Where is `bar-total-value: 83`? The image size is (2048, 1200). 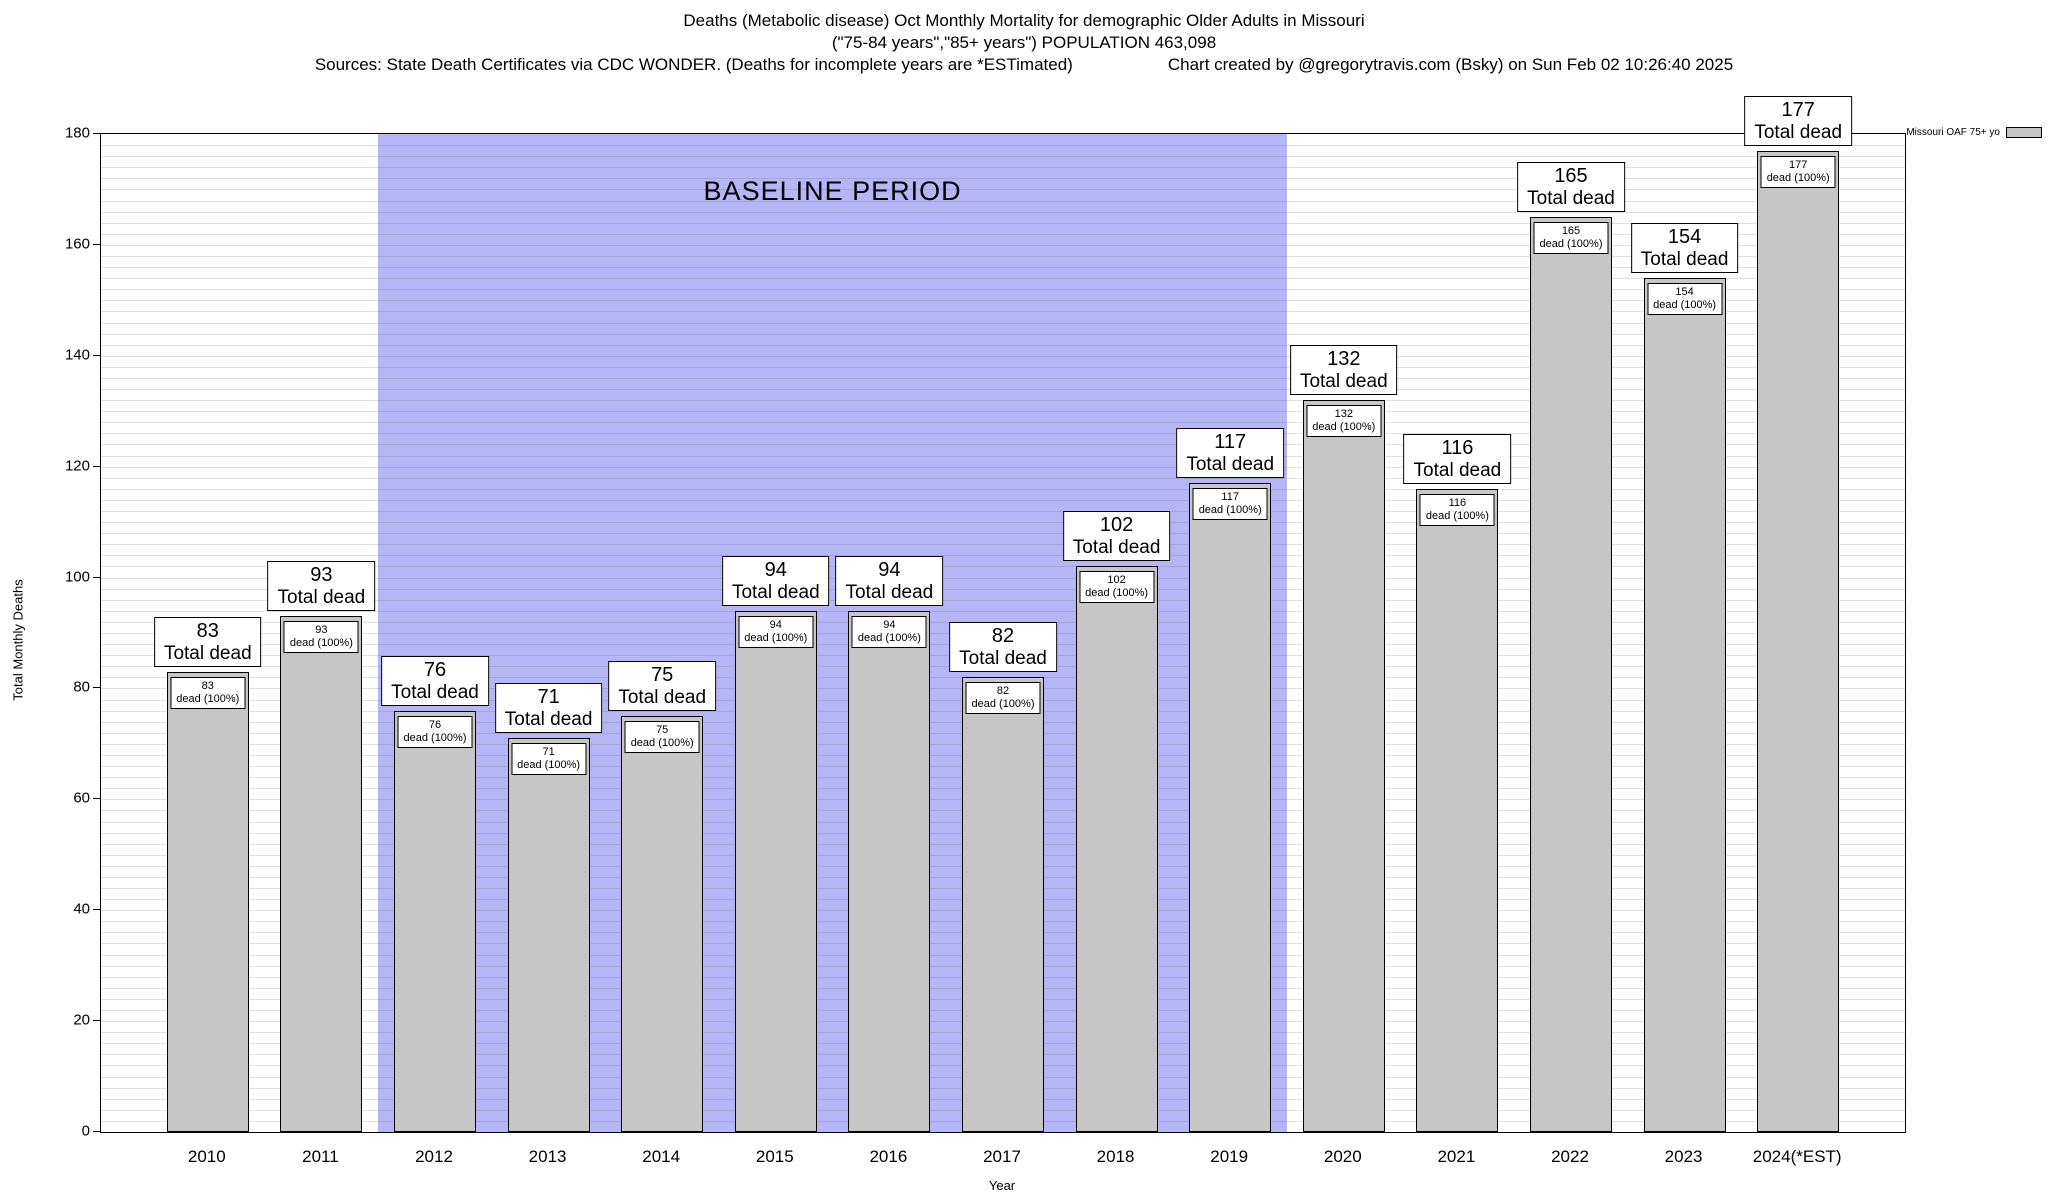
bar-total-value: 83 is located at coordinates (207, 630).